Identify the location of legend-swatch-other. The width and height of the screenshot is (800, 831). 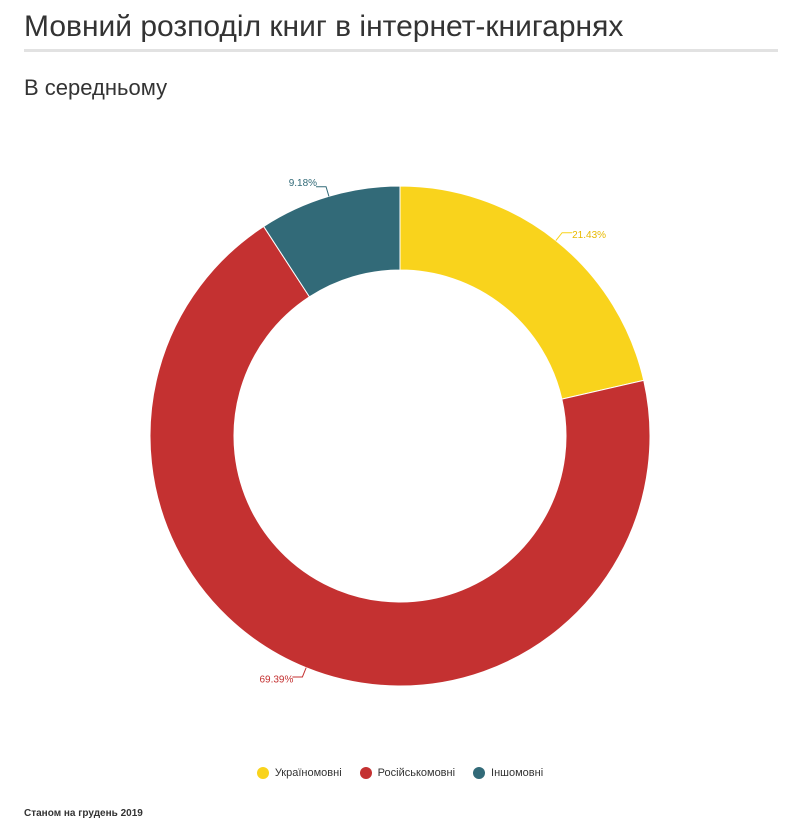
(479, 773).